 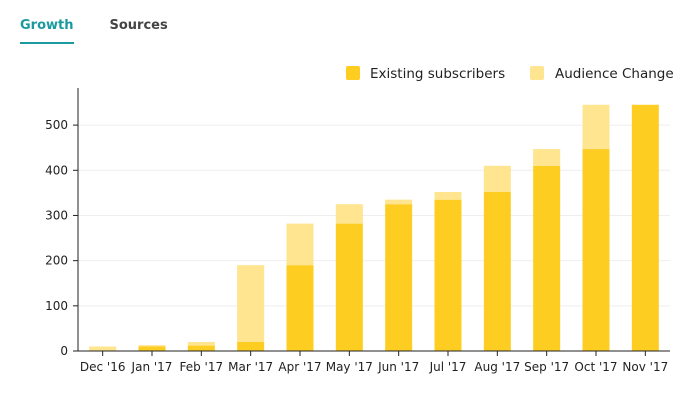 I want to click on x-tick-label: May '17, so click(x=349, y=367).